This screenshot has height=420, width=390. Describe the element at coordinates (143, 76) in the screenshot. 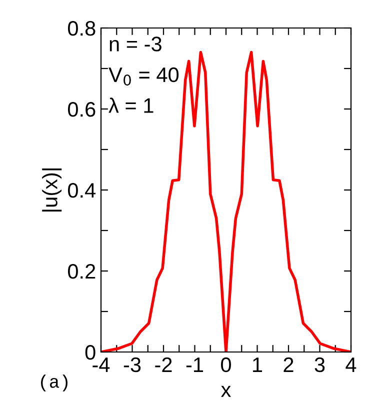

I see `annotation: V$_{0}$ = 40` at that location.